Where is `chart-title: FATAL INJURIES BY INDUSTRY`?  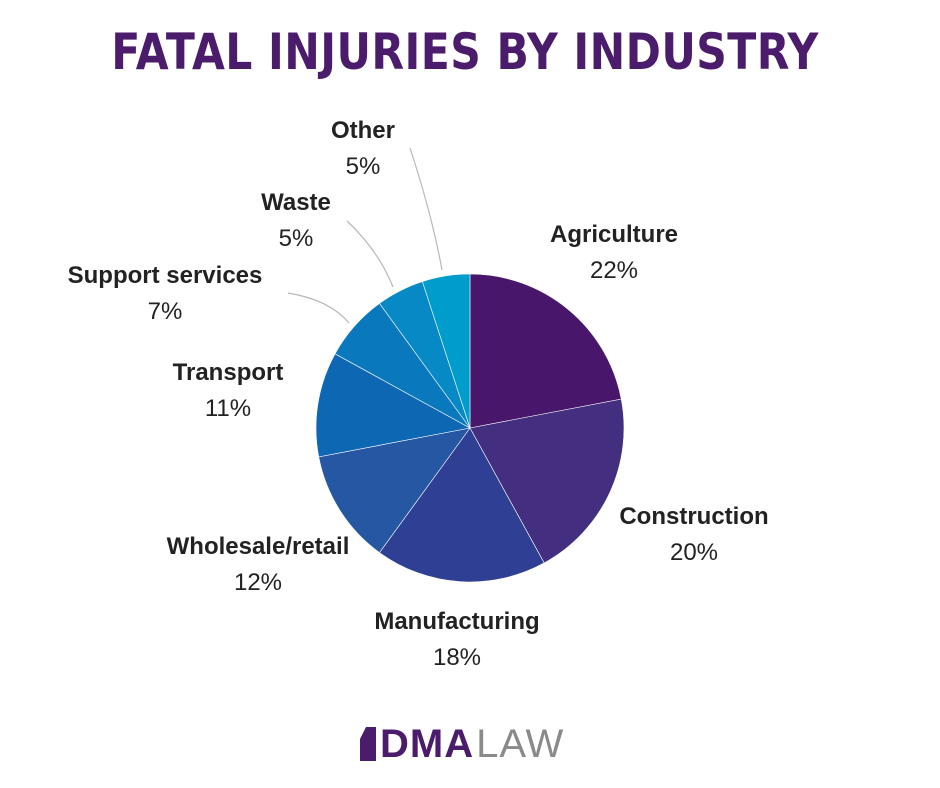
chart-title: FATAL INJURIES BY INDUSTRY is located at coordinates (465, 52).